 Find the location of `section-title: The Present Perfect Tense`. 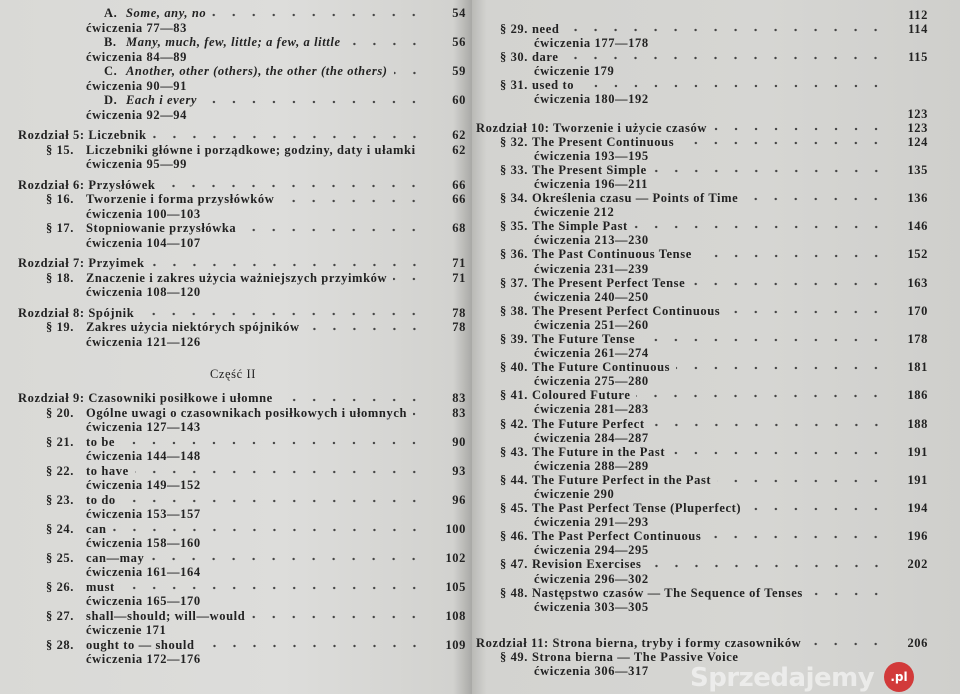

section-title: The Present Perfect Tense is located at coordinates (609, 282).